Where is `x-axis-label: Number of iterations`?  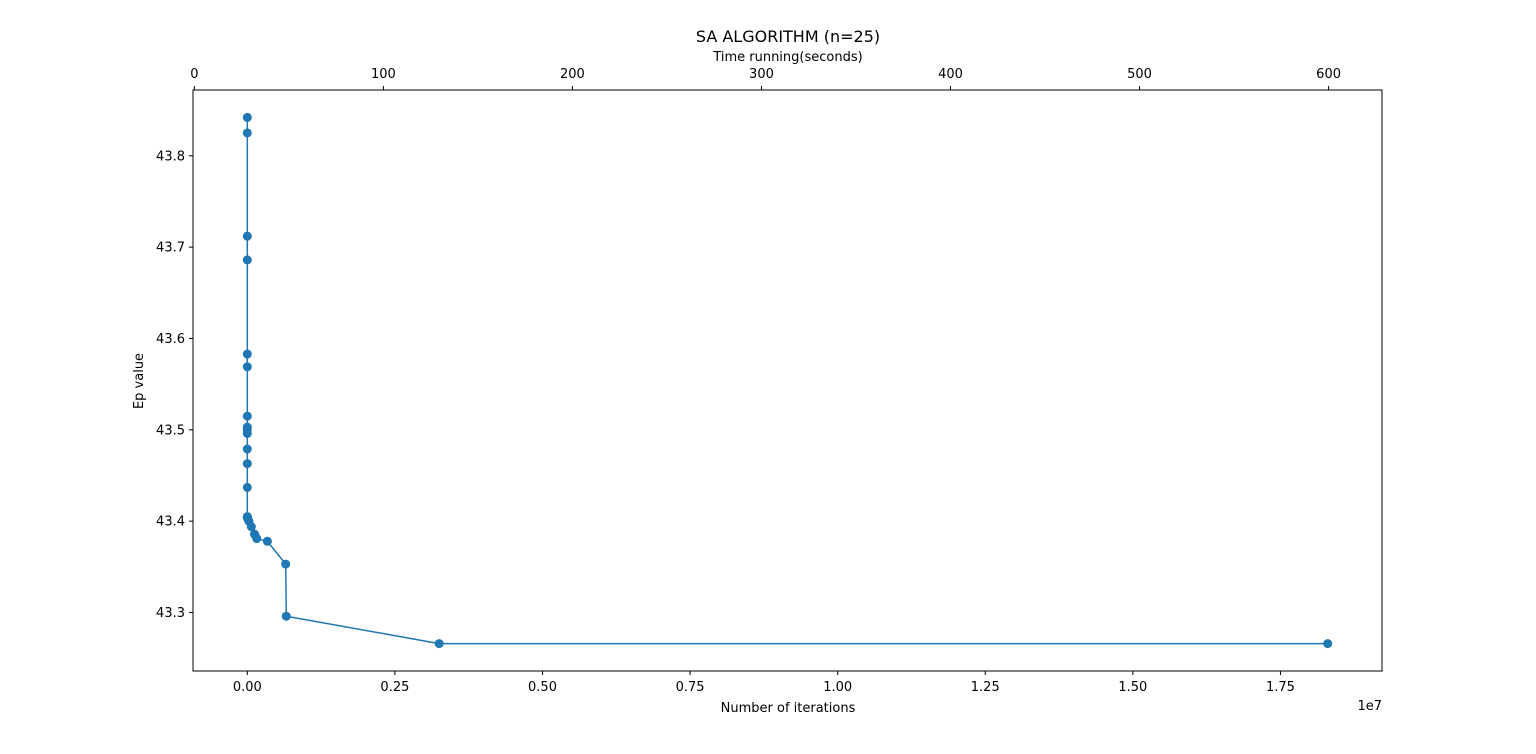 x-axis-label: Number of iterations is located at coordinates (788, 708).